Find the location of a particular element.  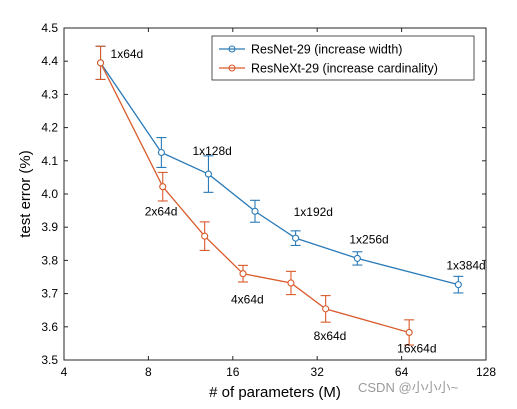

y-tick-label: 4.0 is located at coordinates (49, 194).